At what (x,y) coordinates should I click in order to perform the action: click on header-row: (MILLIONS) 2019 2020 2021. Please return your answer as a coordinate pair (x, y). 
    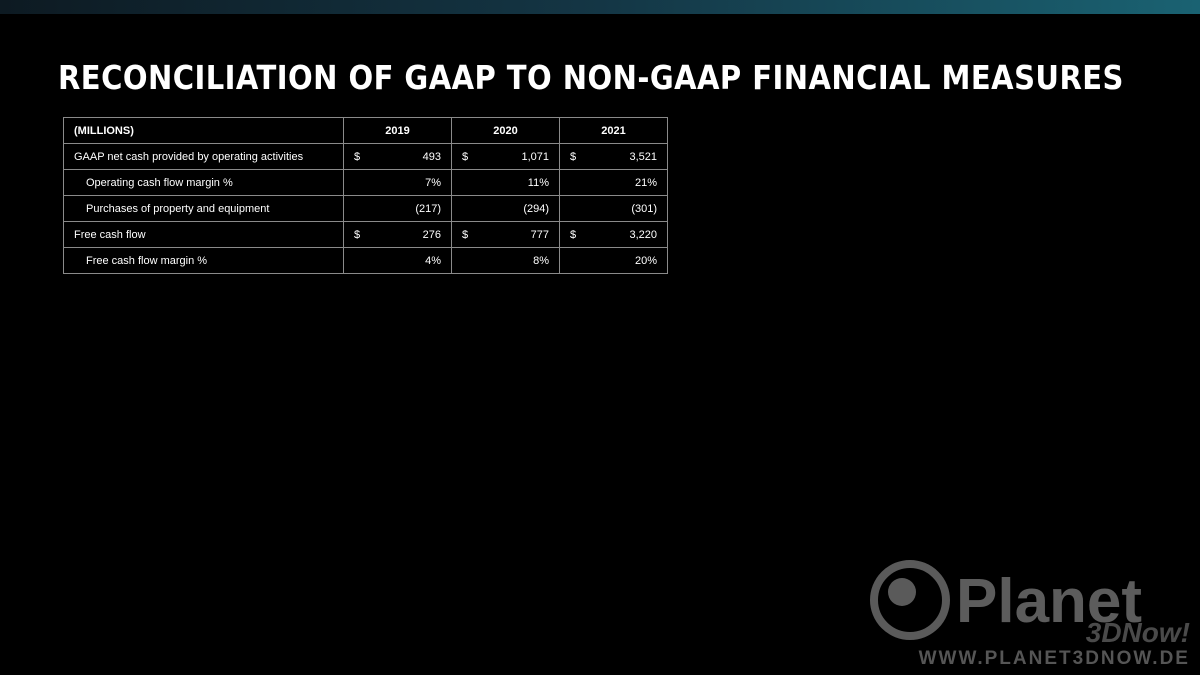
    Looking at the image, I should click on (365, 130).